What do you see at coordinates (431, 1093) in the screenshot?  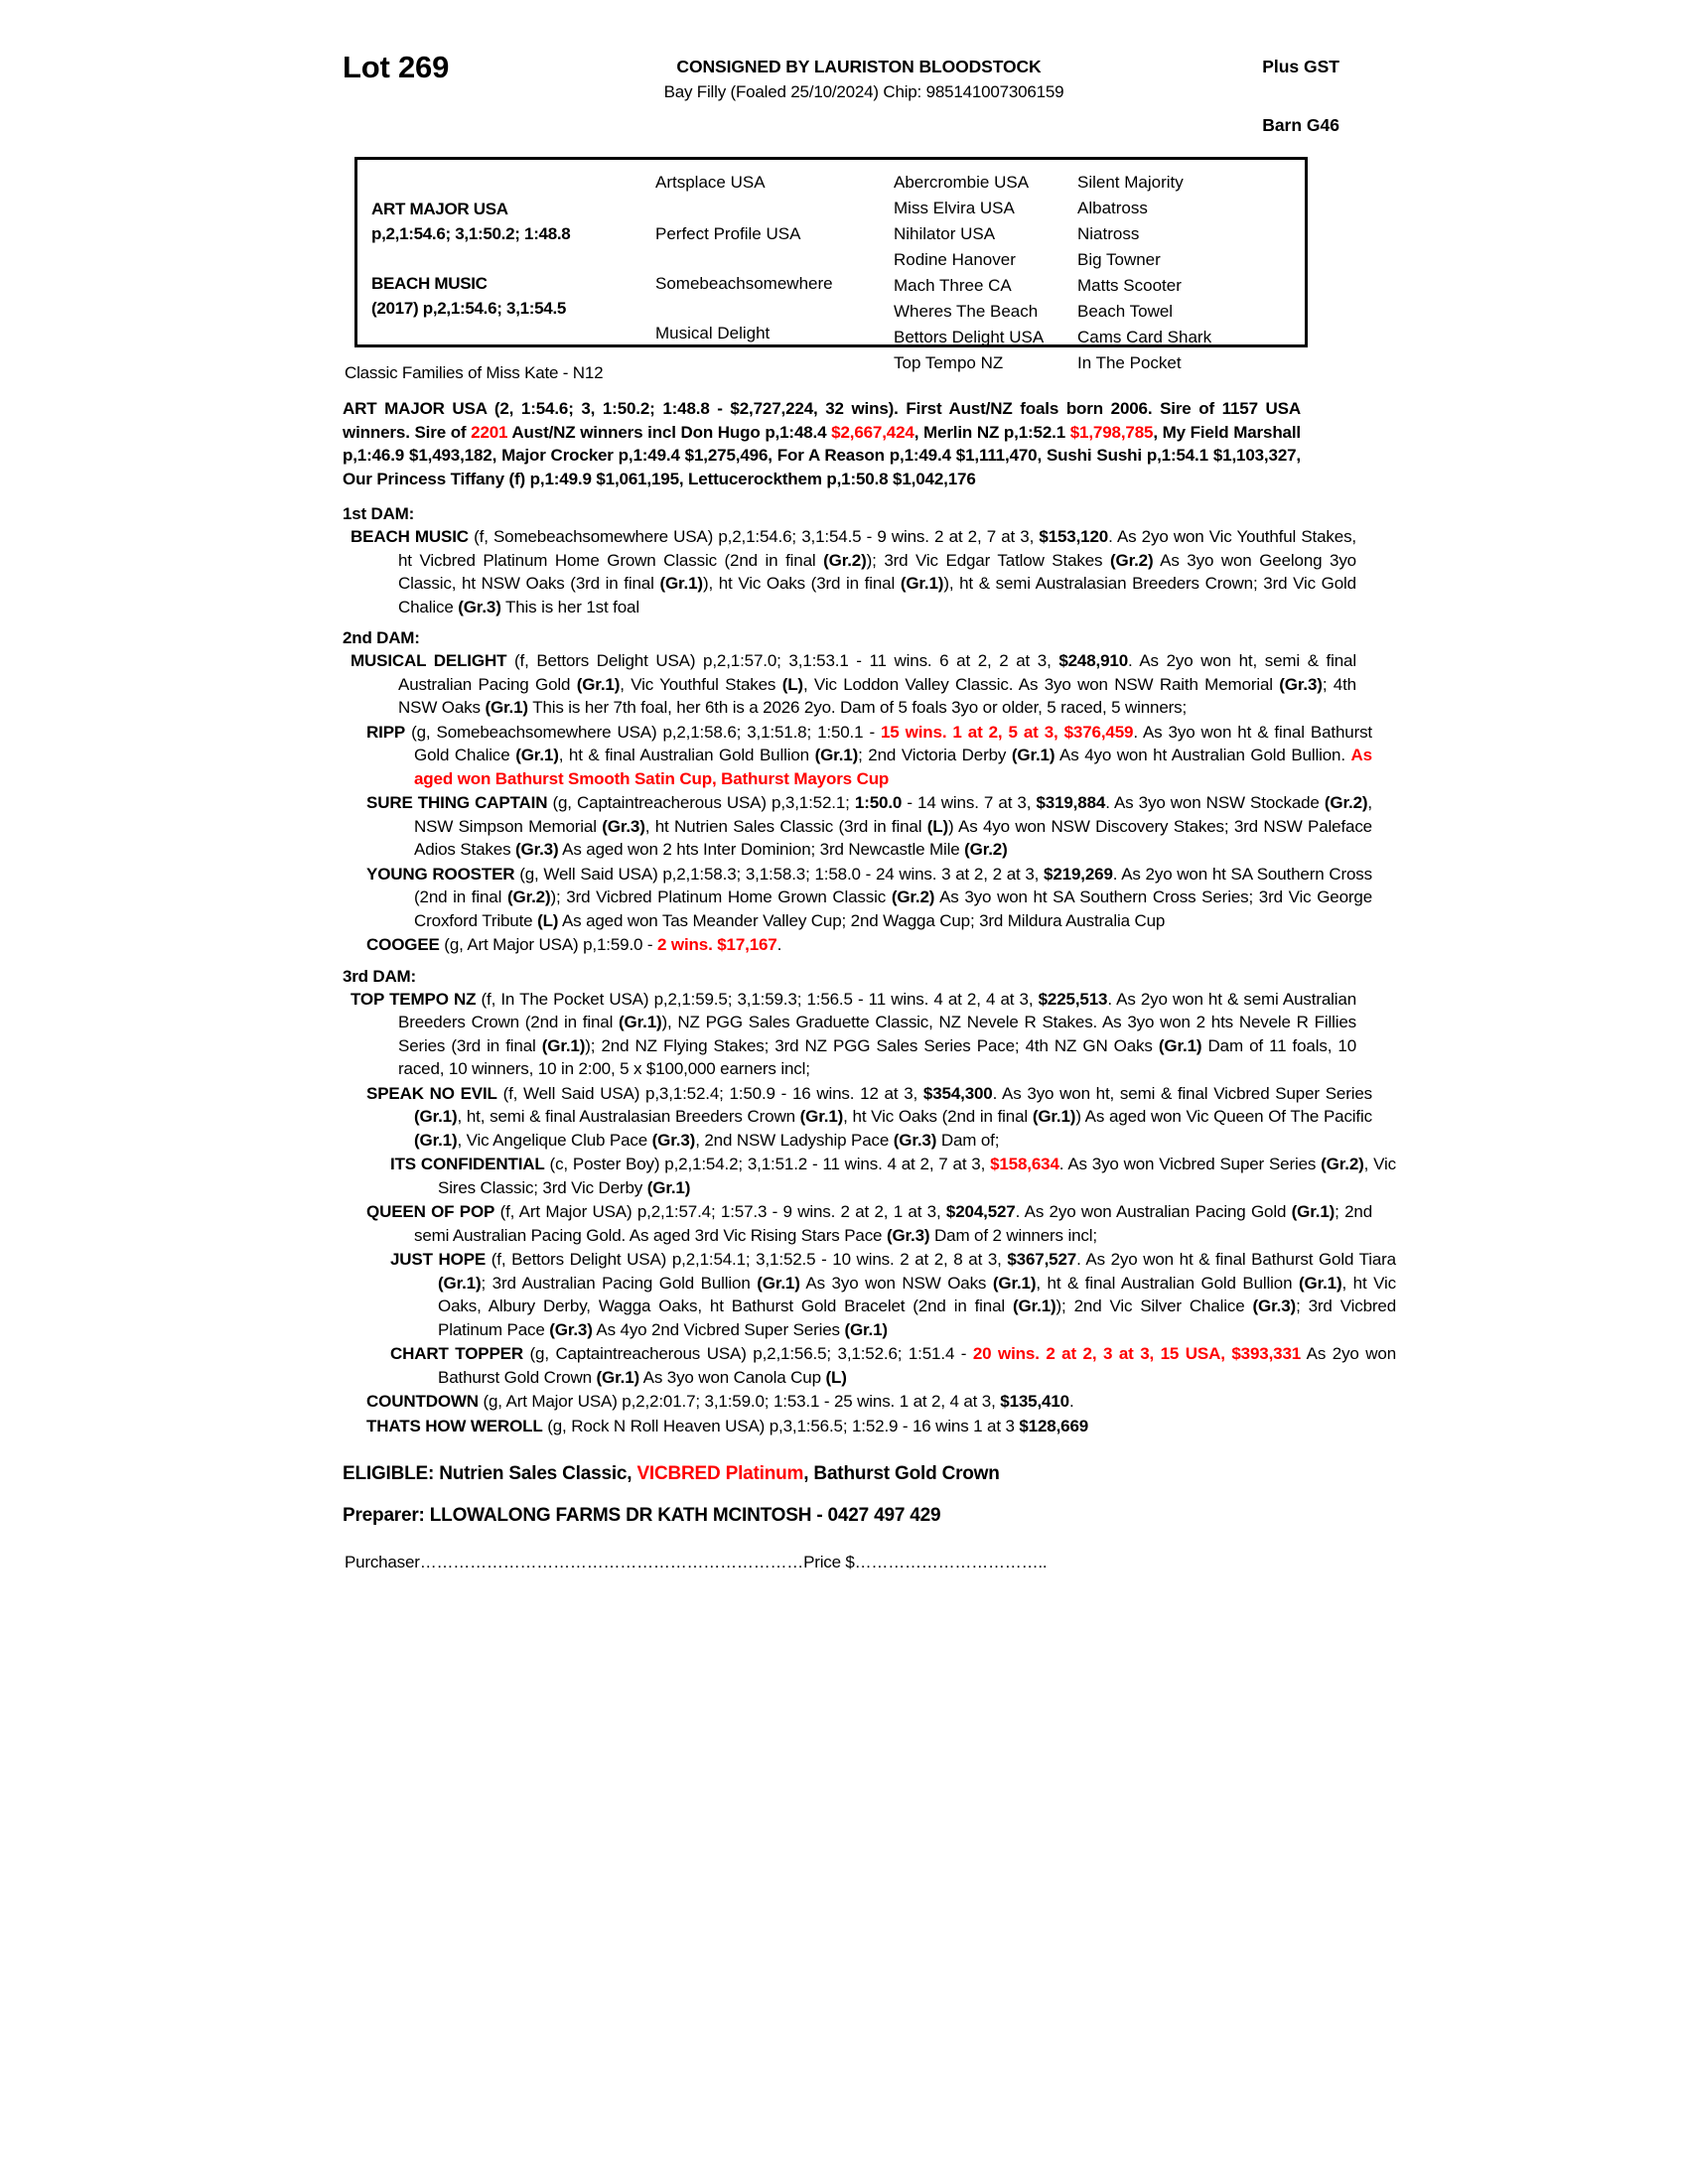 I see `entry-horse-name: SPEAK NO EVIL` at bounding box center [431, 1093].